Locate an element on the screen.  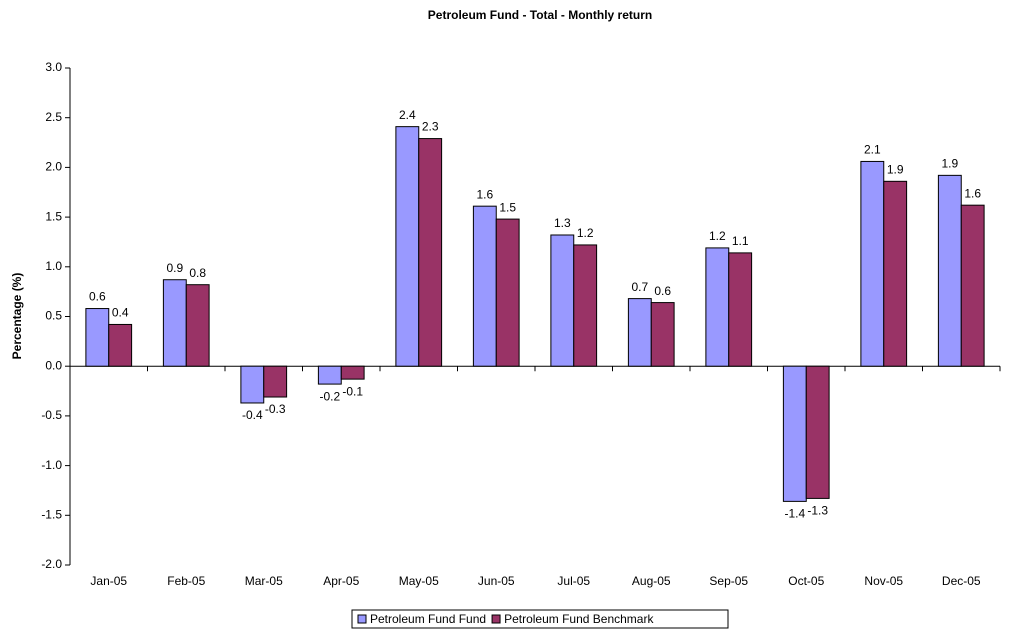
x-tick-label: Nov-05 is located at coordinates (883, 581).